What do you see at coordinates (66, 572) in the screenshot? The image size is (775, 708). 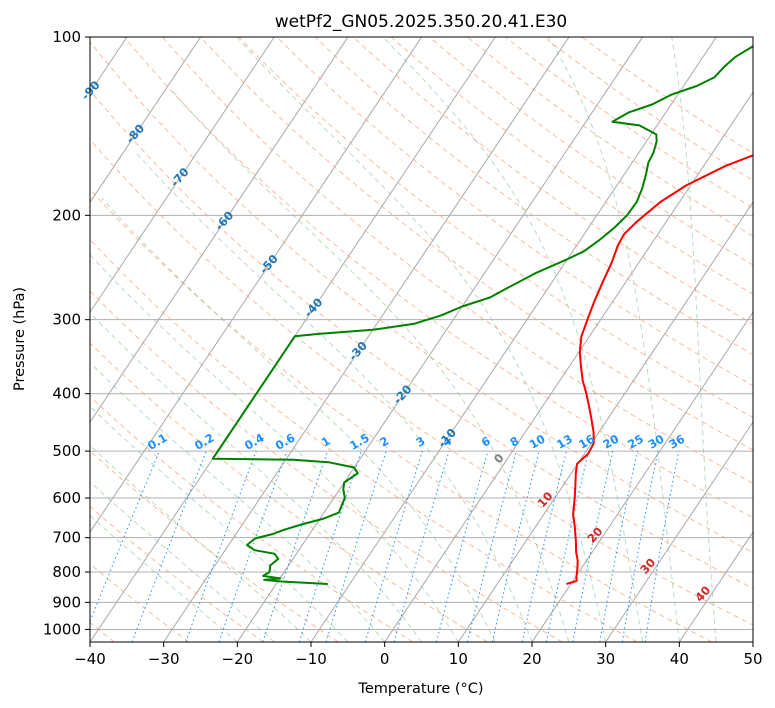 I see `y-tick-label: 800` at bounding box center [66, 572].